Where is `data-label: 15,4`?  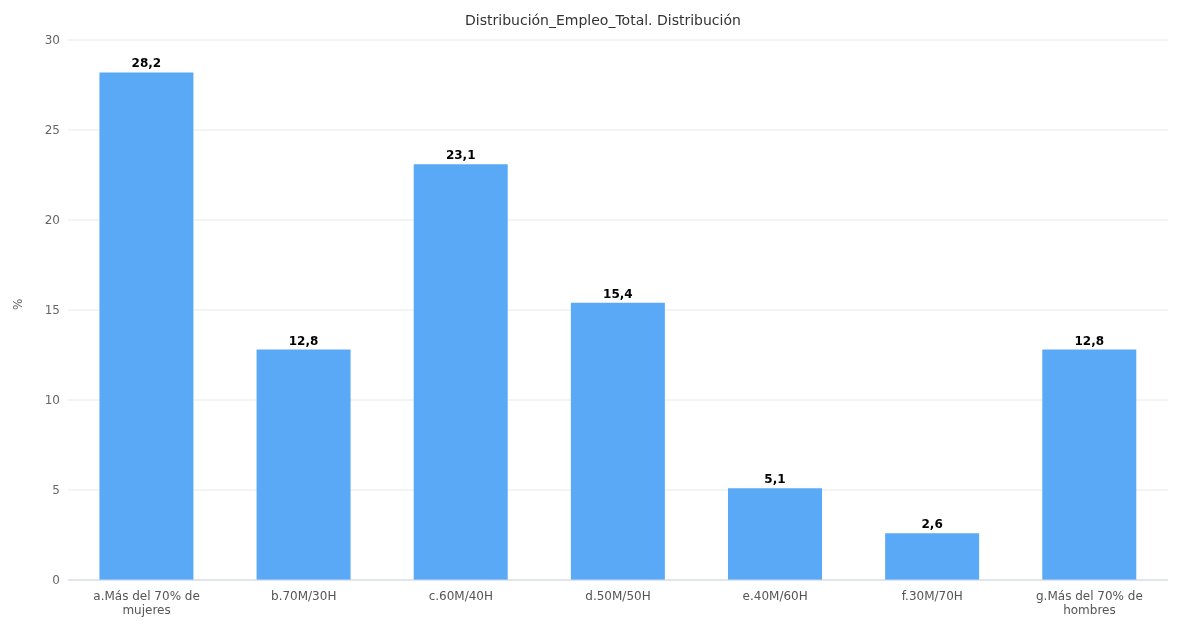 data-label: 15,4 is located at coordinates (618, 293).